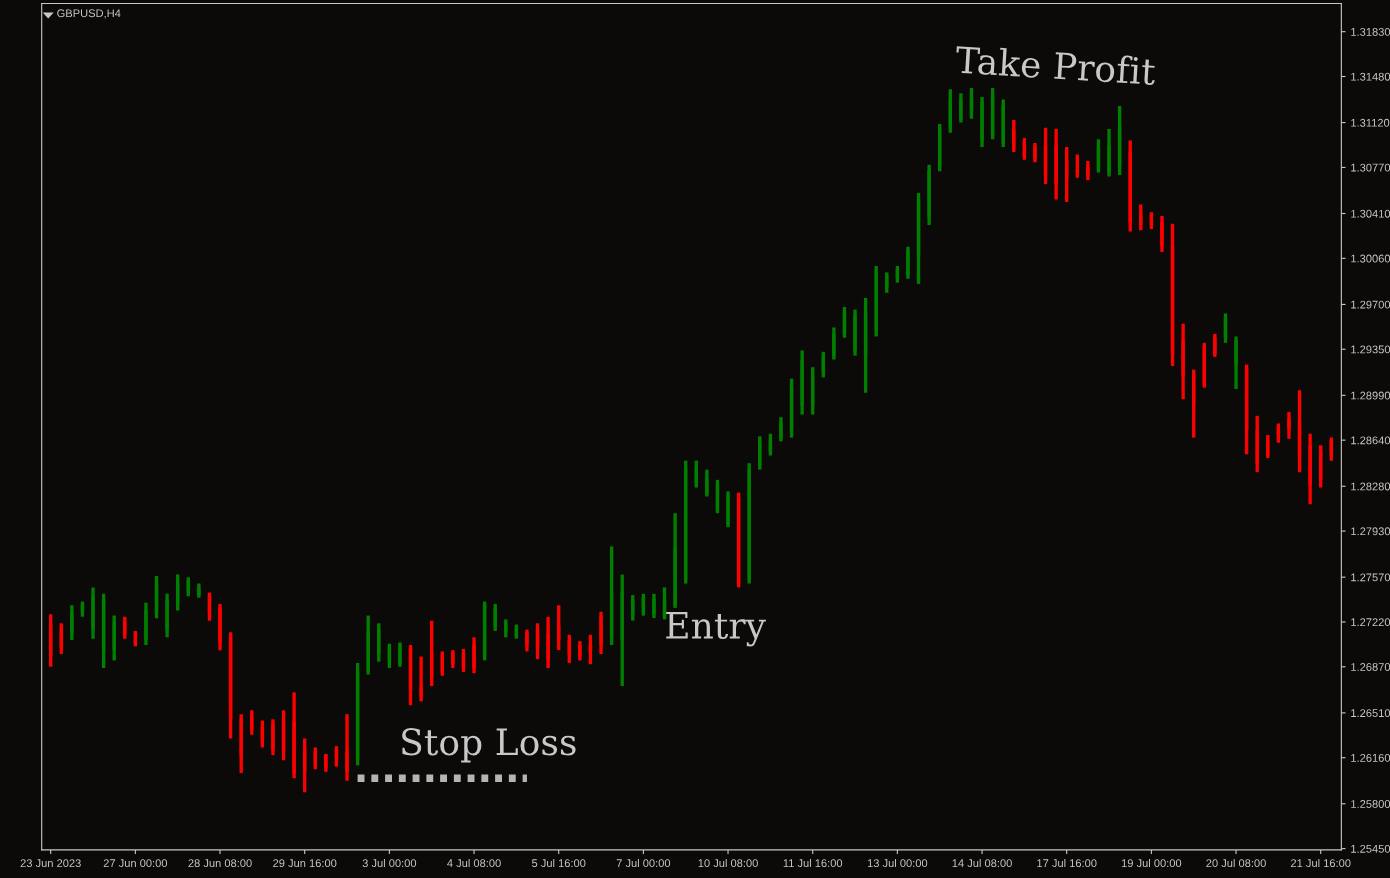 Image resolution: width=1390 pixels, height=878 pixels. Describe the element at coordinates (1067, 863) in the screenshot. I see `x-tick-label: 17 Jul 16:00` at that location.